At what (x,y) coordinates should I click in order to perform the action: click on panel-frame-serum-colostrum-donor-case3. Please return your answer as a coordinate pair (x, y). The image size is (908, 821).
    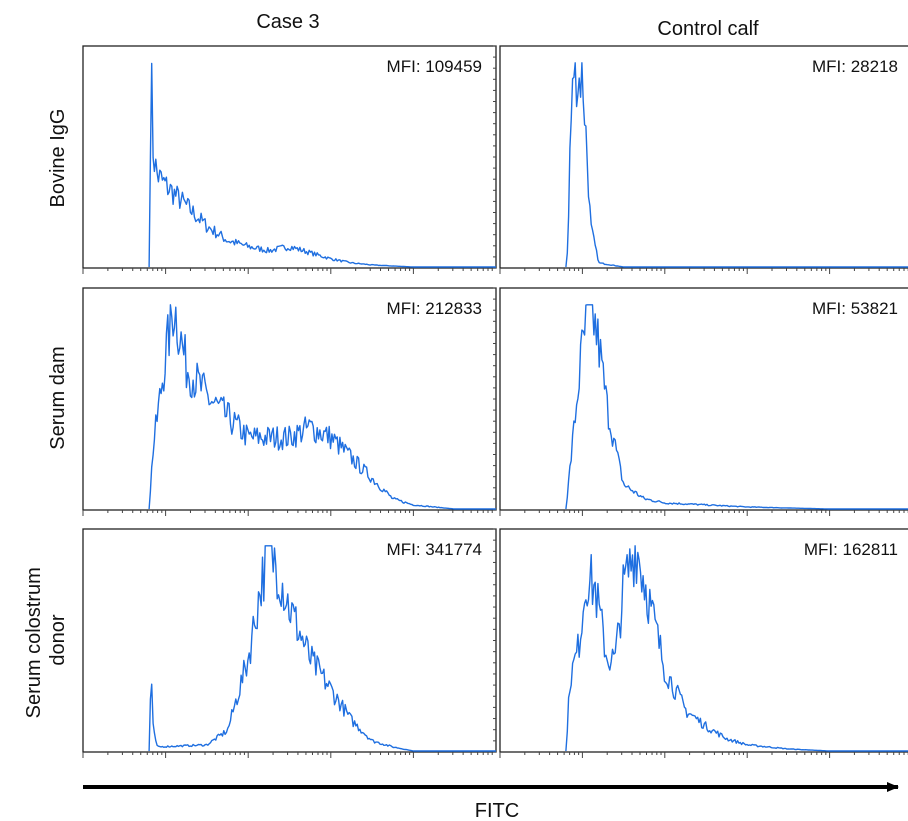
    Looking at the image, I should click on (289, 640).